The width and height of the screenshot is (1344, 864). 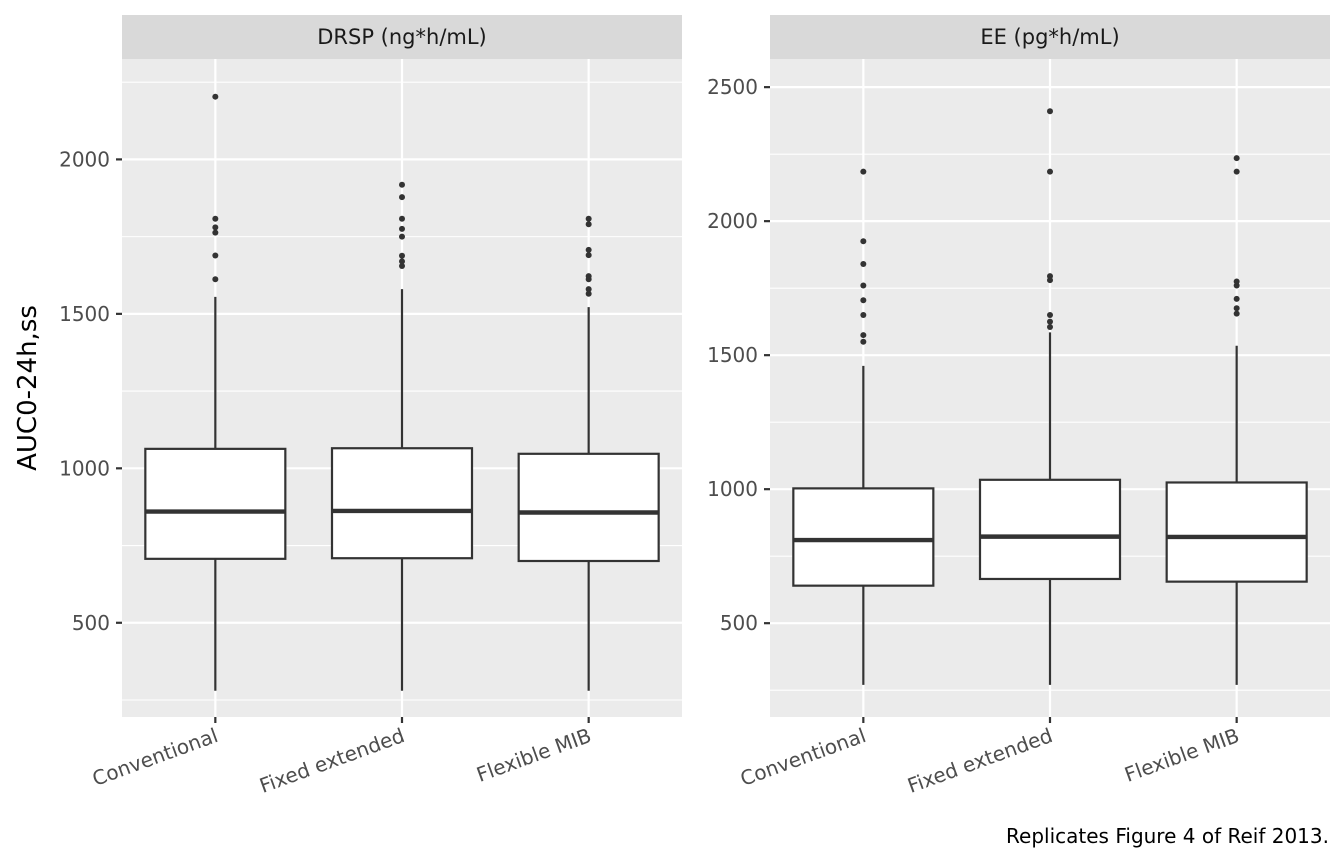 What do you see at coordinates (28, 388) in the screenshot?
I see `y-axis-title: AUC0-24h,ss` at bounding box center [28, 388].